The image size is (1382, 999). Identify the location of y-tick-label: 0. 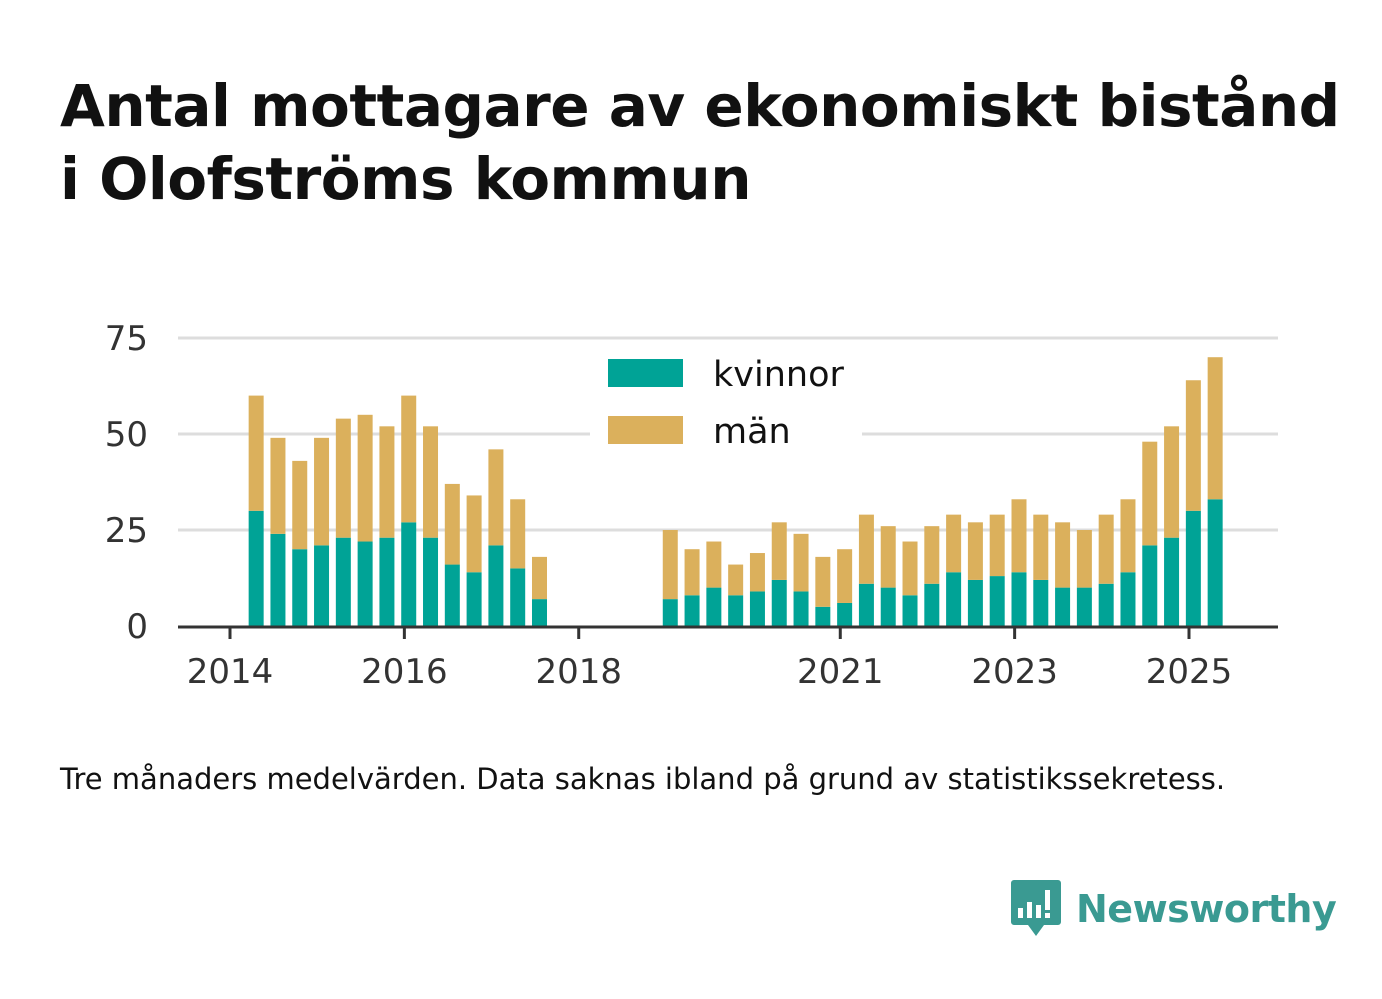
(137, 627).